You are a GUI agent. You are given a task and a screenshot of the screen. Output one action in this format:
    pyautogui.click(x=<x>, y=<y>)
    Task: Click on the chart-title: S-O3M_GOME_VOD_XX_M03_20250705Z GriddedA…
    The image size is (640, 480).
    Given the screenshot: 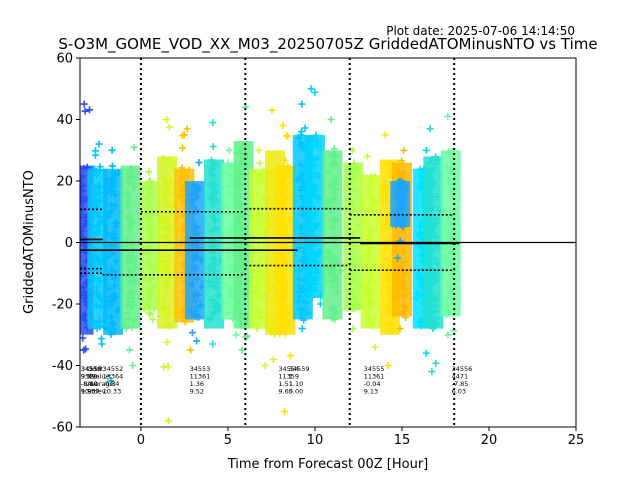 What is the action you would take?
    pyautogui.click(x=327, y=44)
    